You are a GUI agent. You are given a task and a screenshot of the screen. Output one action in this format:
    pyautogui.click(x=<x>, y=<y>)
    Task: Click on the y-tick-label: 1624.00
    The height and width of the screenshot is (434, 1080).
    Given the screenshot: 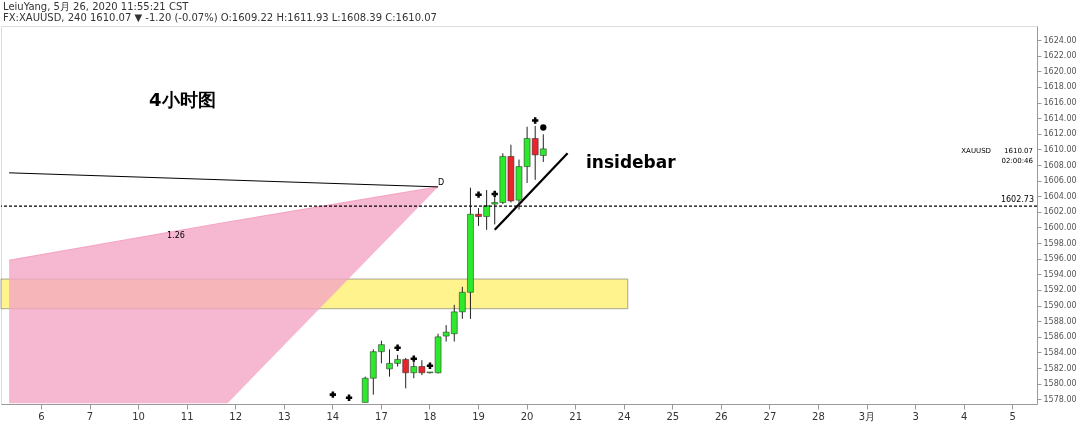 What is the action you would take?
    pyautogui.click(x=1060, y=40)
    